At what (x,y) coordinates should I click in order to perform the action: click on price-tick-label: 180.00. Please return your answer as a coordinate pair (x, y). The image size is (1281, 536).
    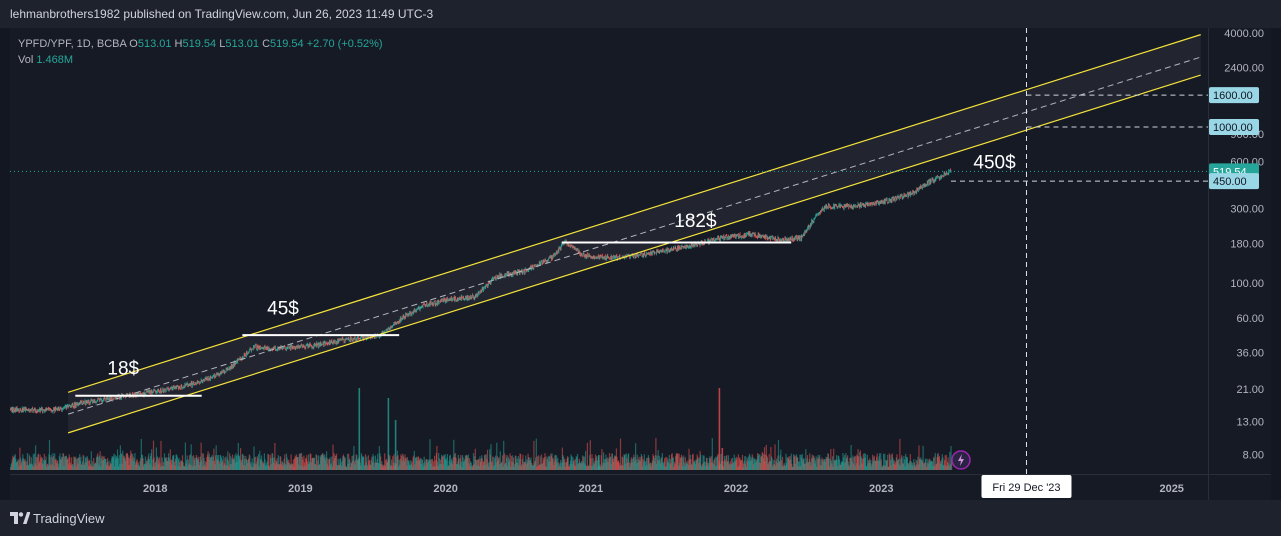
    Looking at the image, I should click on (1247, 244).